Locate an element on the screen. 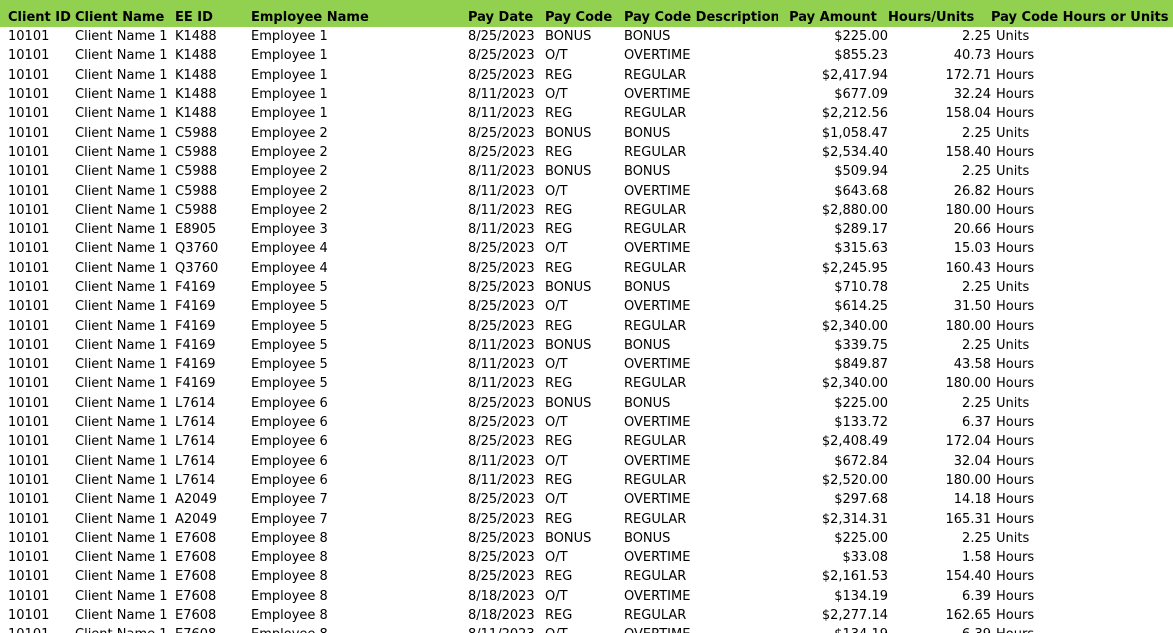  header-pay-code-hours-or-units: Pay Code Hours or Units is located at coordinates (1080, 17).